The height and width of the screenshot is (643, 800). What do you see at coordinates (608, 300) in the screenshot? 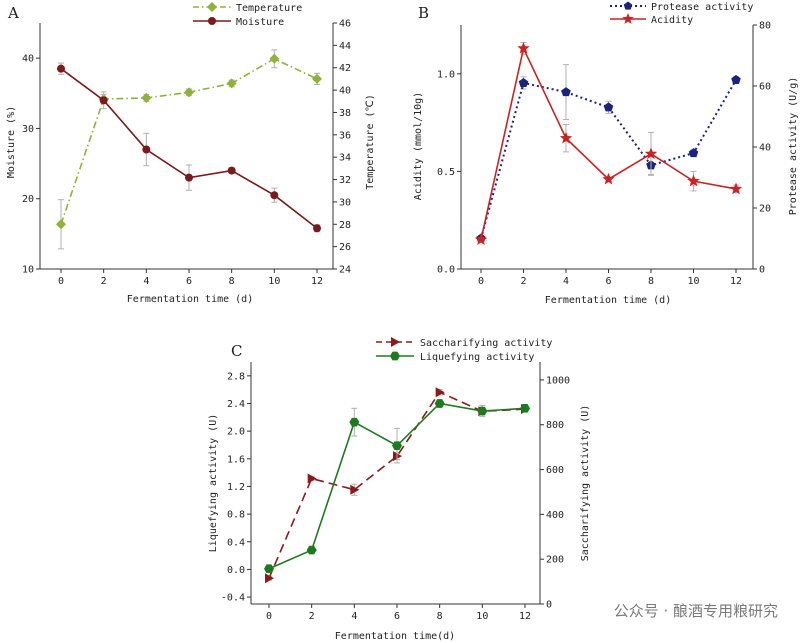
I see `x-axis-label-b: Fermentation time (d)` at bounding box center [608, 300].